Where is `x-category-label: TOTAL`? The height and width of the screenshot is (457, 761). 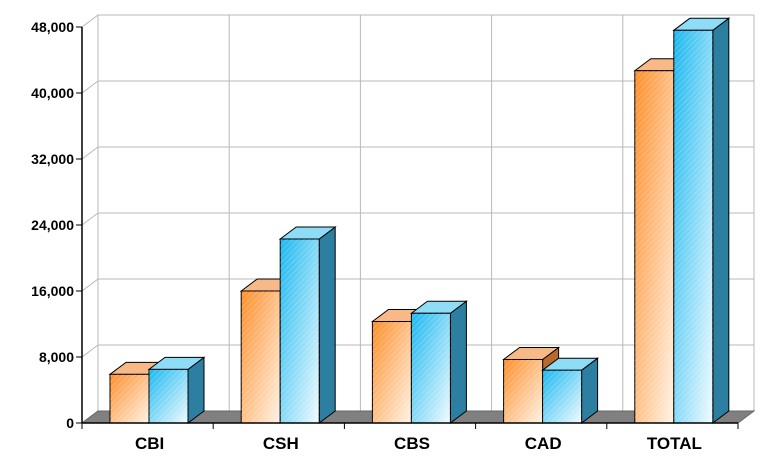 x-category-label: TOTAL is located at coordinates (674, 443).